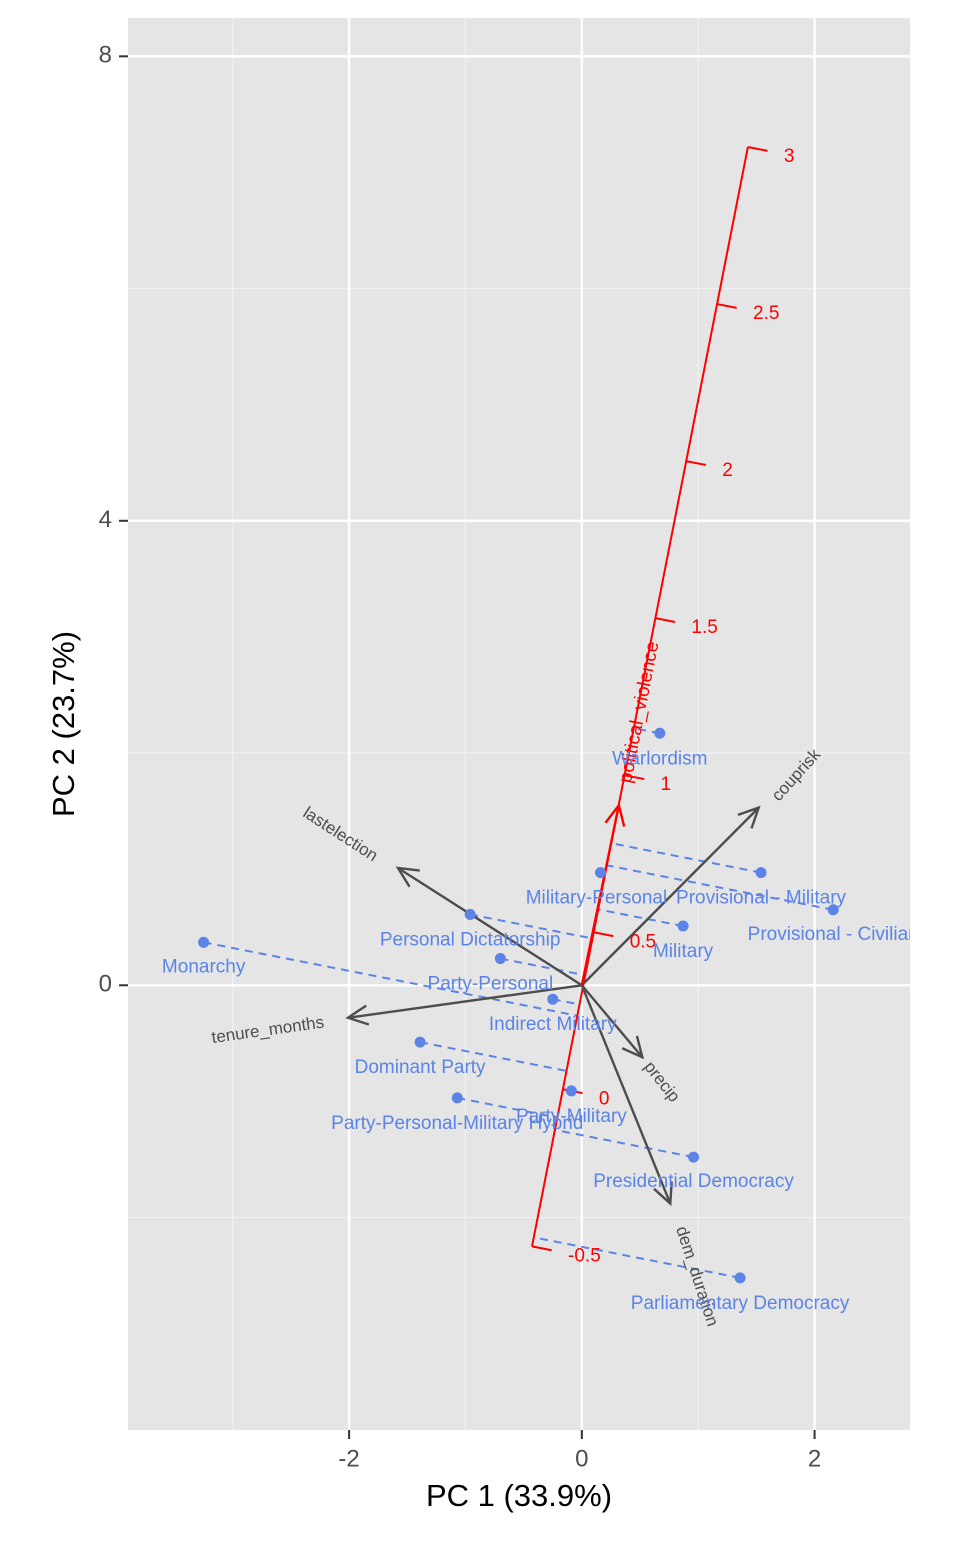 This screenshot has height=1541, width=960. I want to click on point-label: Dominant Party, so click(420, 1067).